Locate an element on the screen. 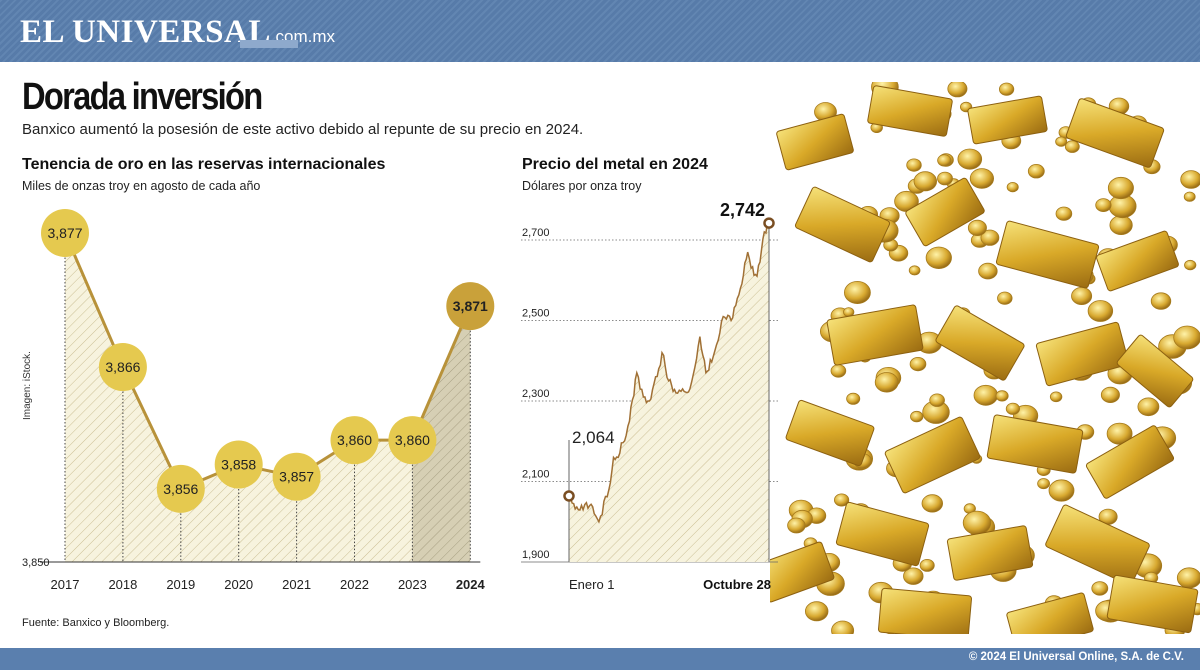  holdings-area is located at coordinates (239, 397).